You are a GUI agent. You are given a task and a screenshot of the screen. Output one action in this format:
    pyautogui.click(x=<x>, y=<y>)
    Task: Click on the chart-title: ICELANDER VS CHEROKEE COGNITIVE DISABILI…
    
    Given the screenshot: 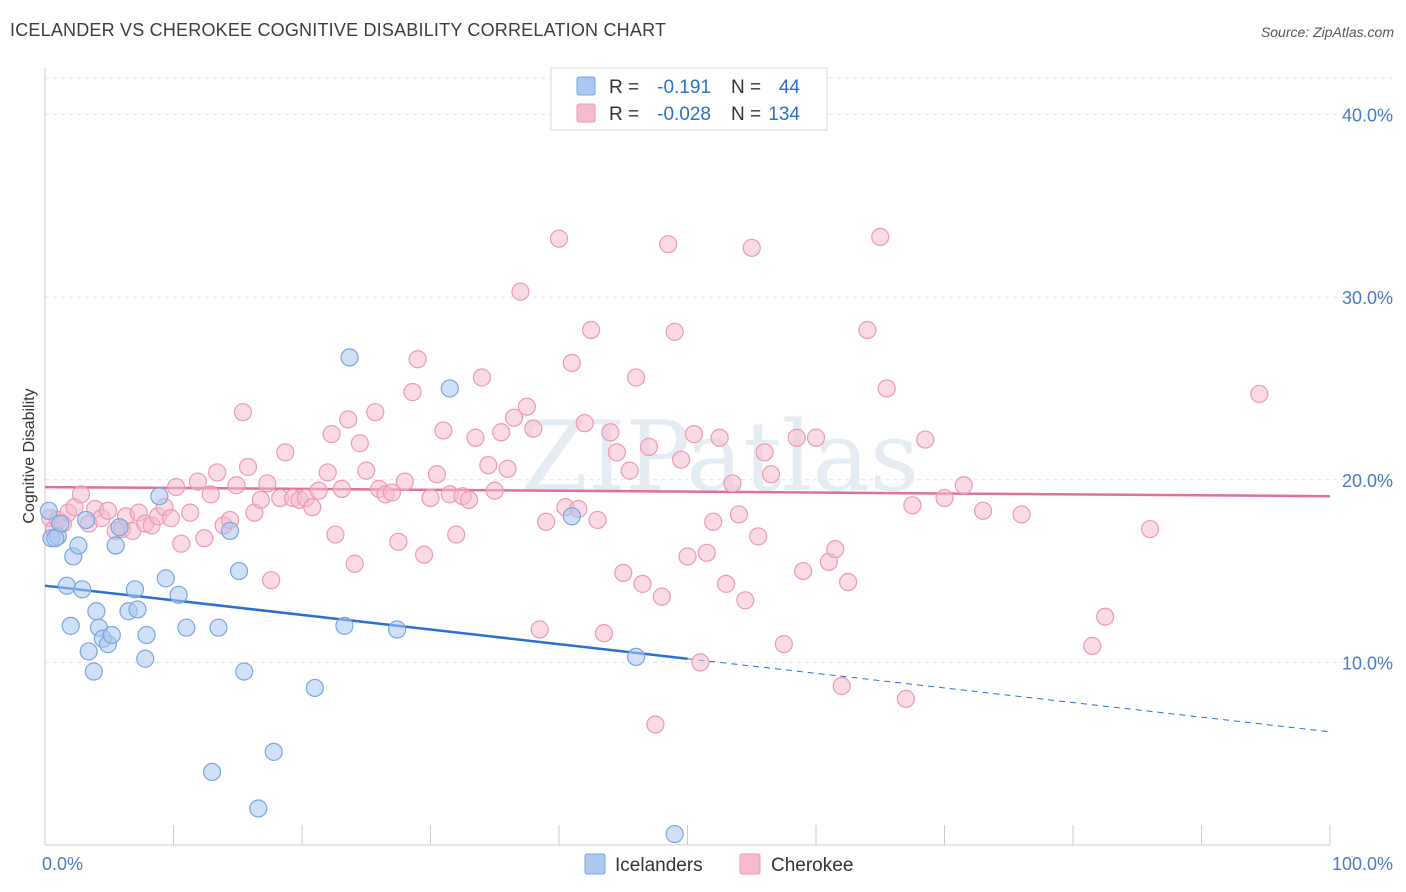 What is the action you would take?
    pyautogui.click(x=338, y=30)
    